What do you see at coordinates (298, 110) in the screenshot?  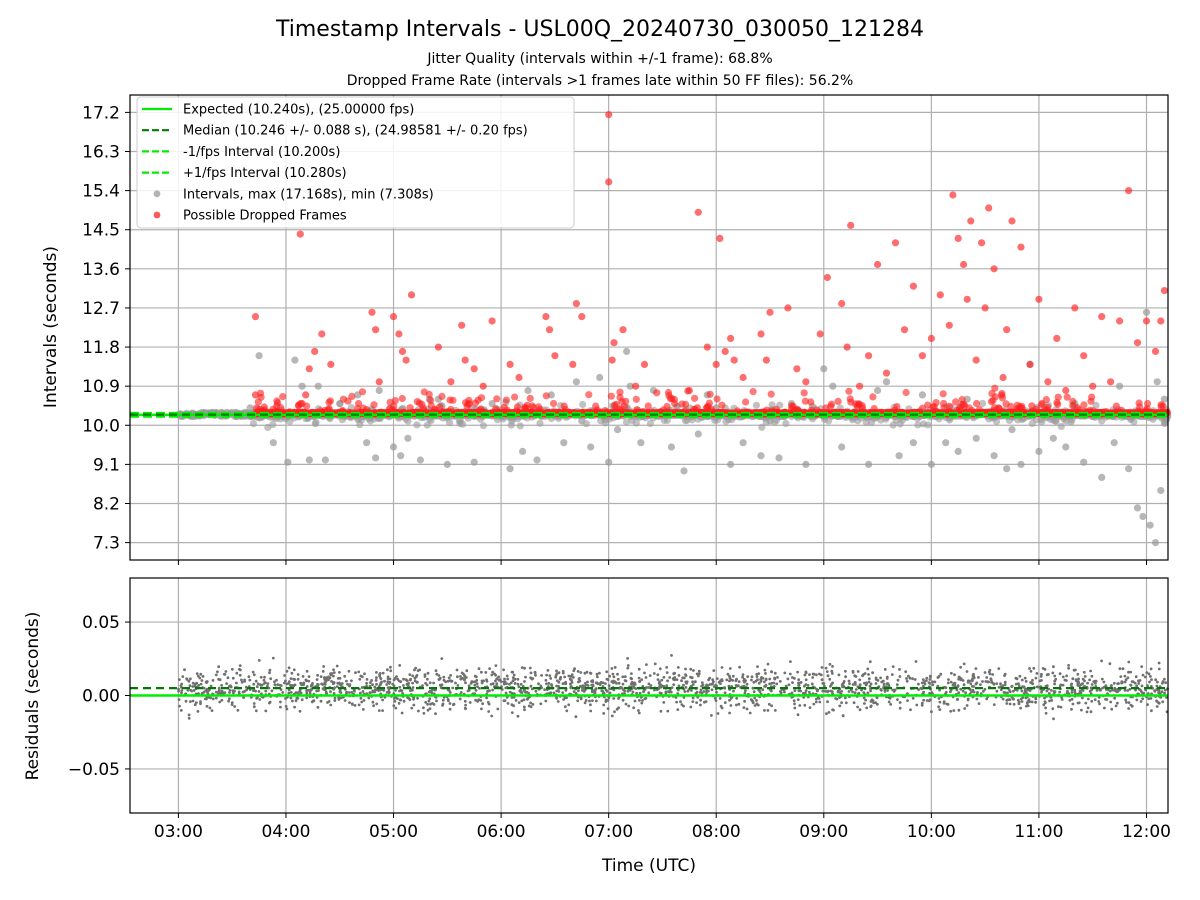 I see `legend-entry-label: Expected (10.240s), (25.00000 fps)` at bounding box center [298, 110].